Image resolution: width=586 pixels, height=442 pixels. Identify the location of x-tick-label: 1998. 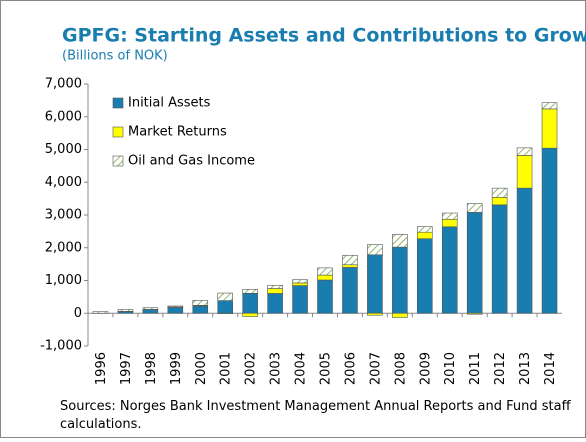
(151, 368).